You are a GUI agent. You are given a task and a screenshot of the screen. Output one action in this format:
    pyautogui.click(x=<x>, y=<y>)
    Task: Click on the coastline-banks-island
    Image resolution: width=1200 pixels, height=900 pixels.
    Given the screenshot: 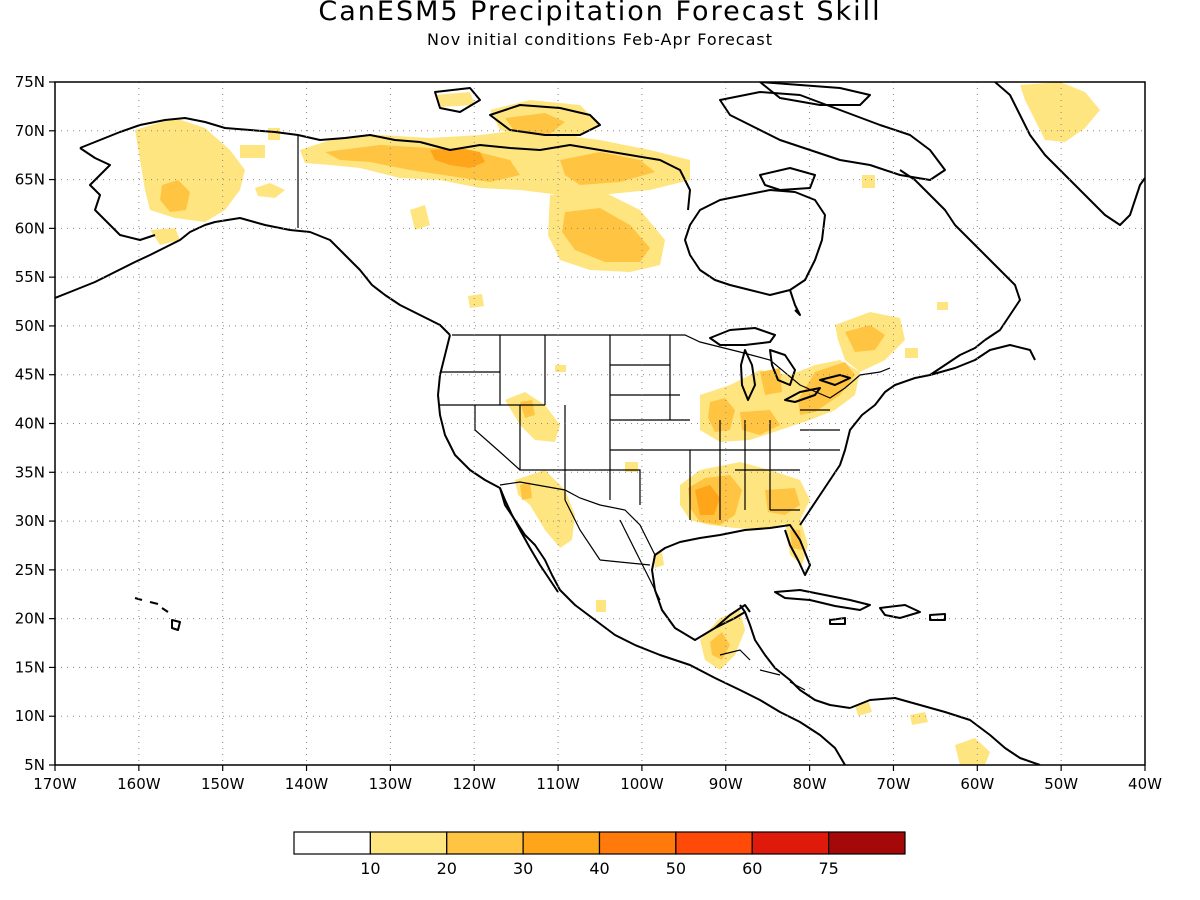 What is the action you would take?
    pyautogui.click(x=457, y=100)
    